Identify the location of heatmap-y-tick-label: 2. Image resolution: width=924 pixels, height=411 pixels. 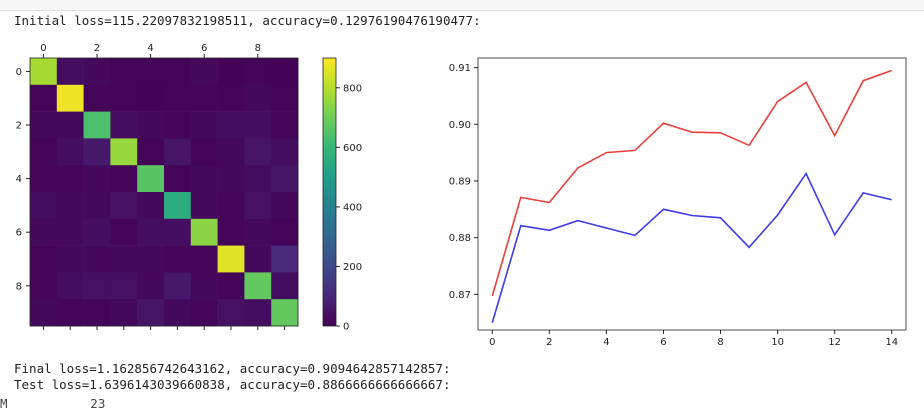
(19, 126).